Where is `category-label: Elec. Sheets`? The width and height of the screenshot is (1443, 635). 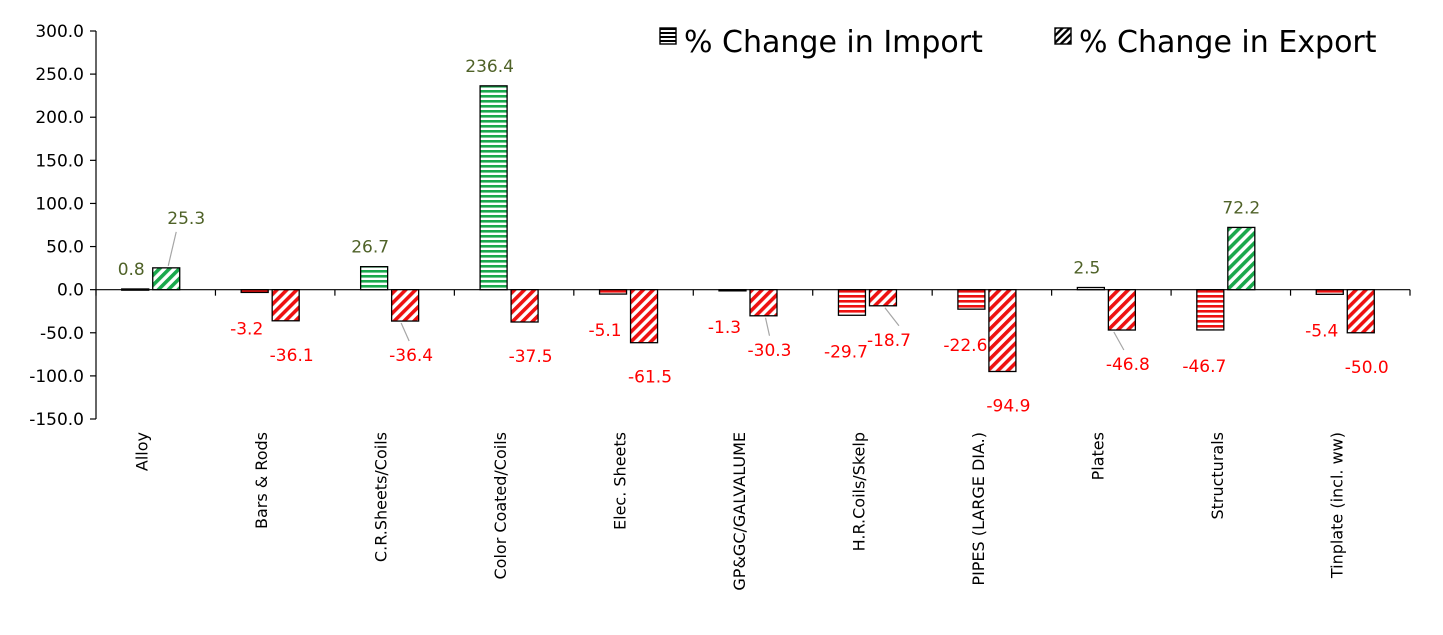 category-label: Elec. Sheets is located at coordinates (620, 481).